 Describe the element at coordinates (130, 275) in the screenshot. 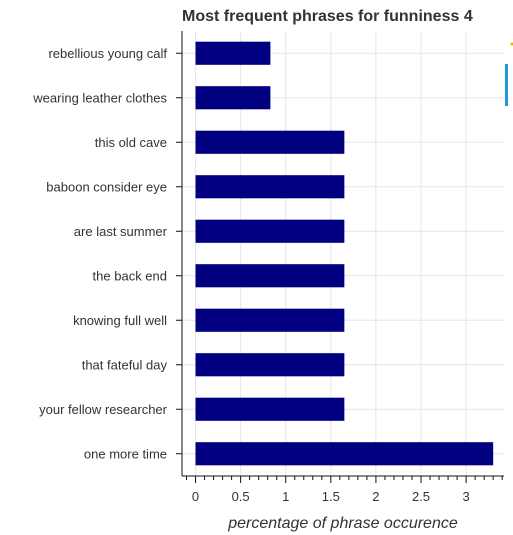

I see `y-tick-label: the back end` at that location.